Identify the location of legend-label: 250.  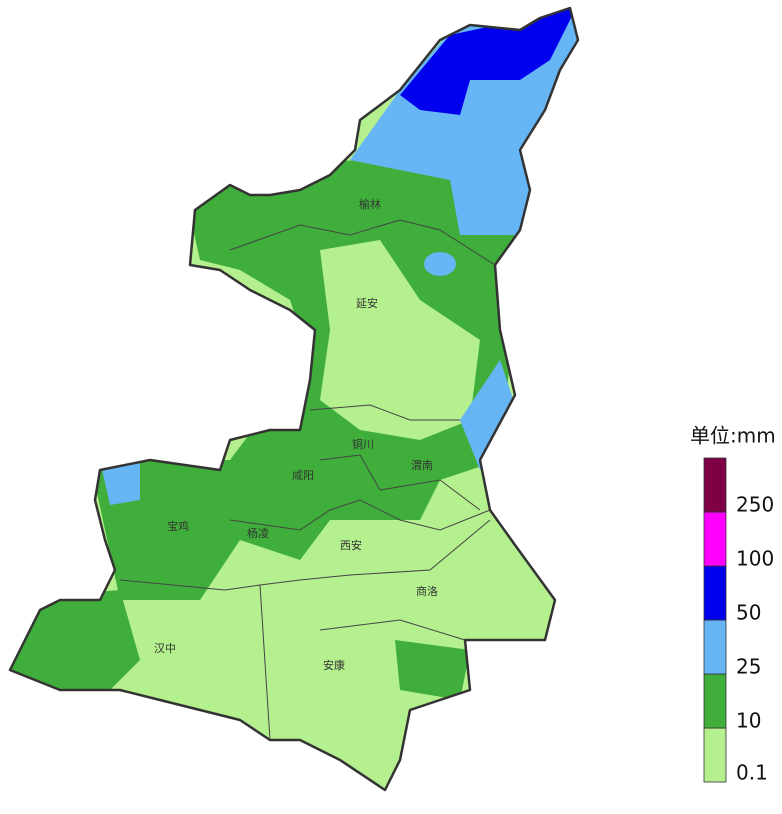
(755, 505).